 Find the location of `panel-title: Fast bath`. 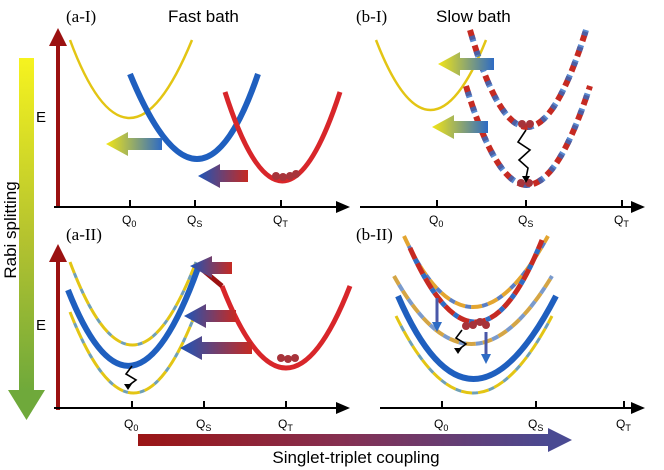

panel-title: Fast bath is located at coordinates (203, 16).